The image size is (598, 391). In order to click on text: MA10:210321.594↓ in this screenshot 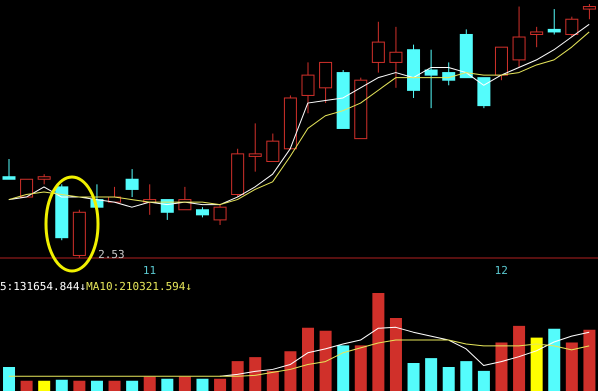, I will do `click(139, 286)`.